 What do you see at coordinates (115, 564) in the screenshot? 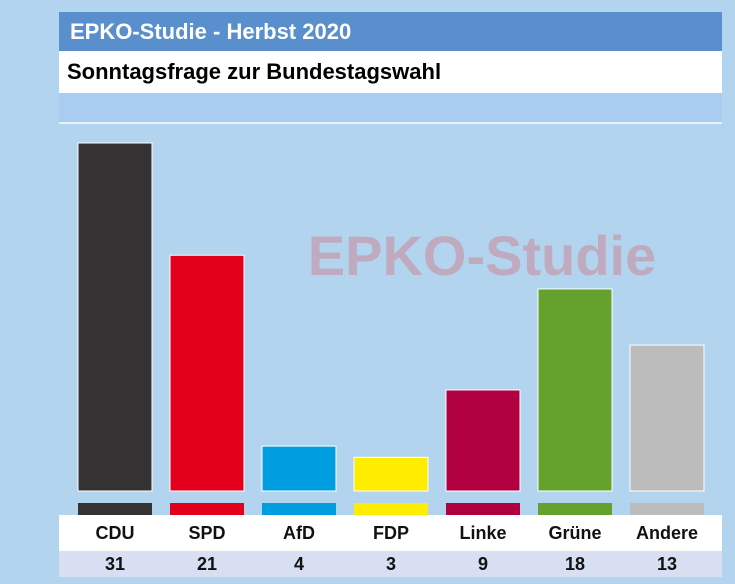
I see `value-label-cdu: 31` at bounding box center [115, 564].